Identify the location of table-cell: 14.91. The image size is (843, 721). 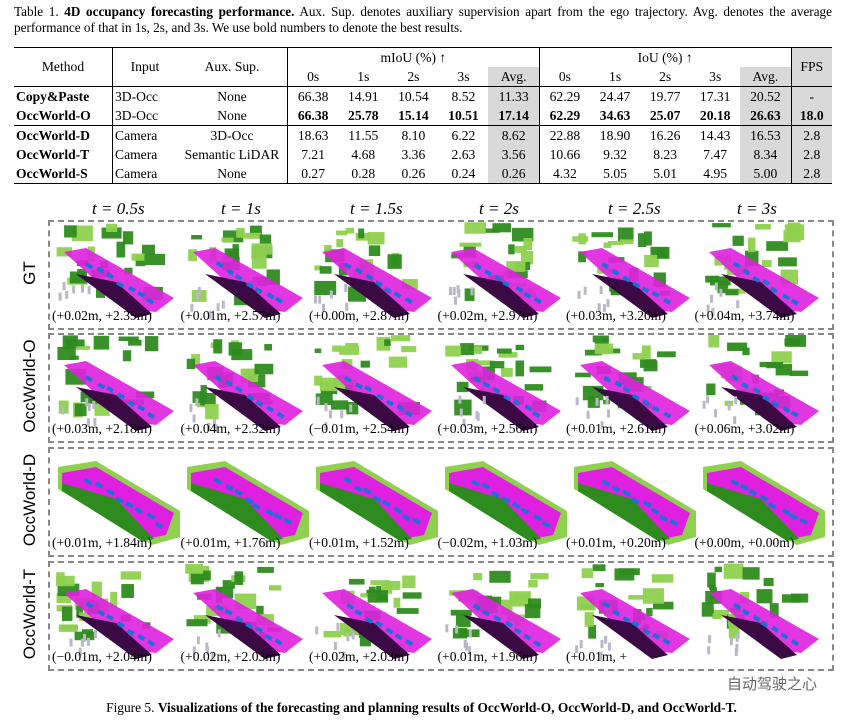
(363, 96).